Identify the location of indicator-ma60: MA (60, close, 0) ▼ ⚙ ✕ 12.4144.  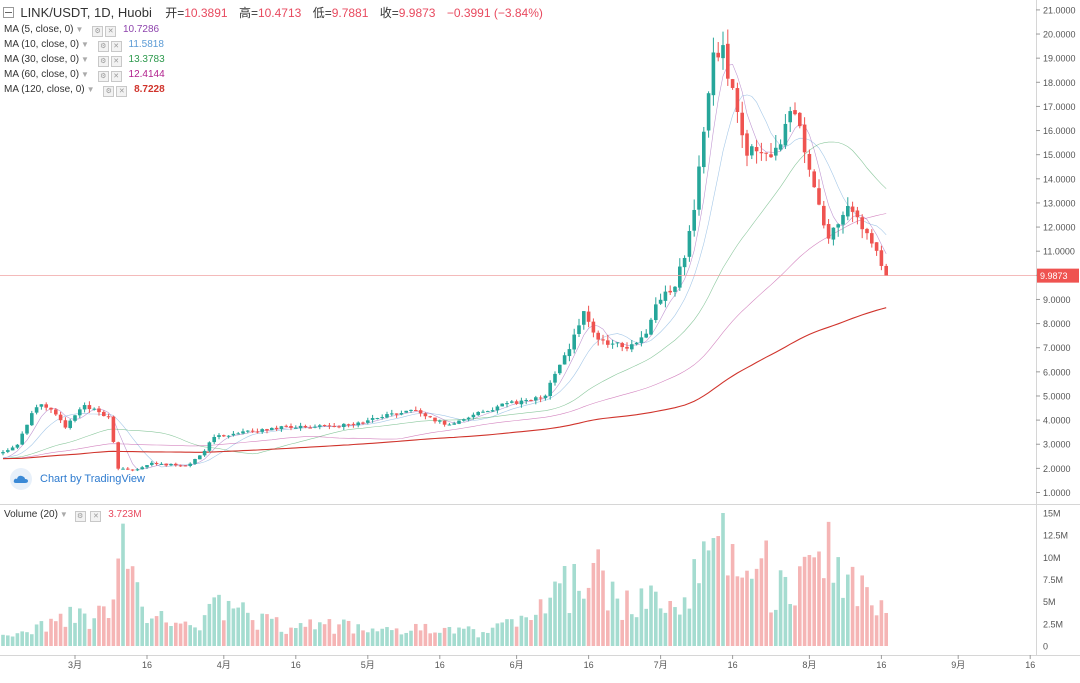
(84, 75).